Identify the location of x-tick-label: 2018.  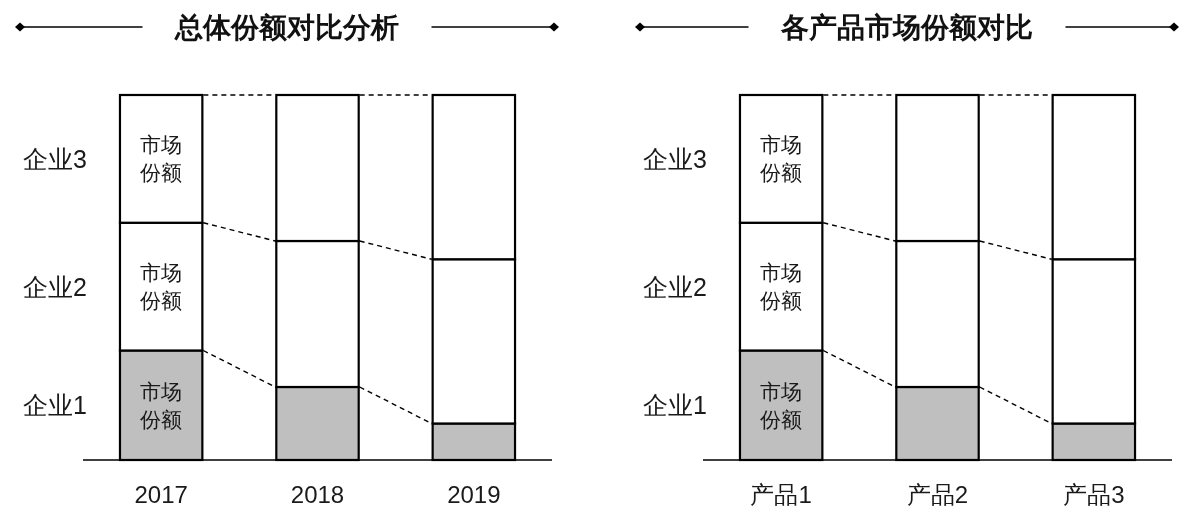
(317, 494).